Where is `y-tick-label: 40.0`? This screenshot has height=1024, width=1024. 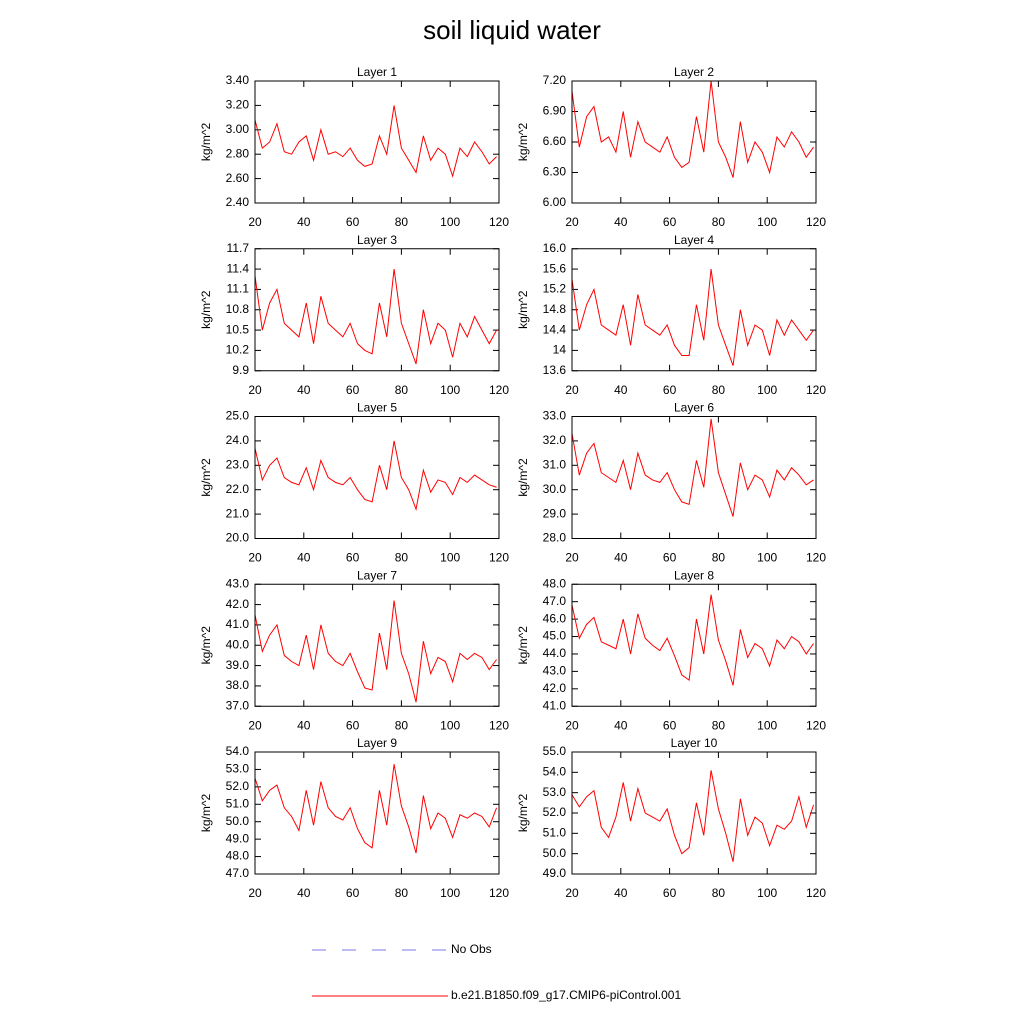 y-tick-label: 40.0 is located at coordinates (238, 644).